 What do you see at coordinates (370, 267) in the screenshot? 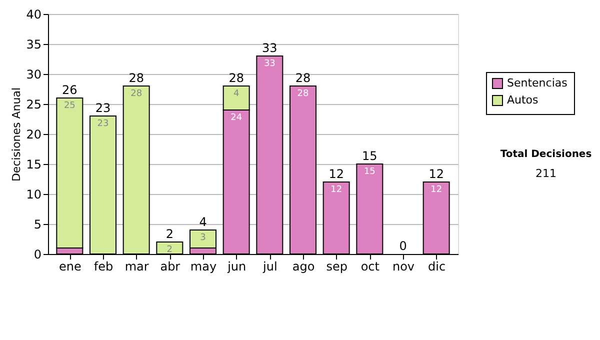
I see `x-tick-label: oct` at bounding box center [370, 267].